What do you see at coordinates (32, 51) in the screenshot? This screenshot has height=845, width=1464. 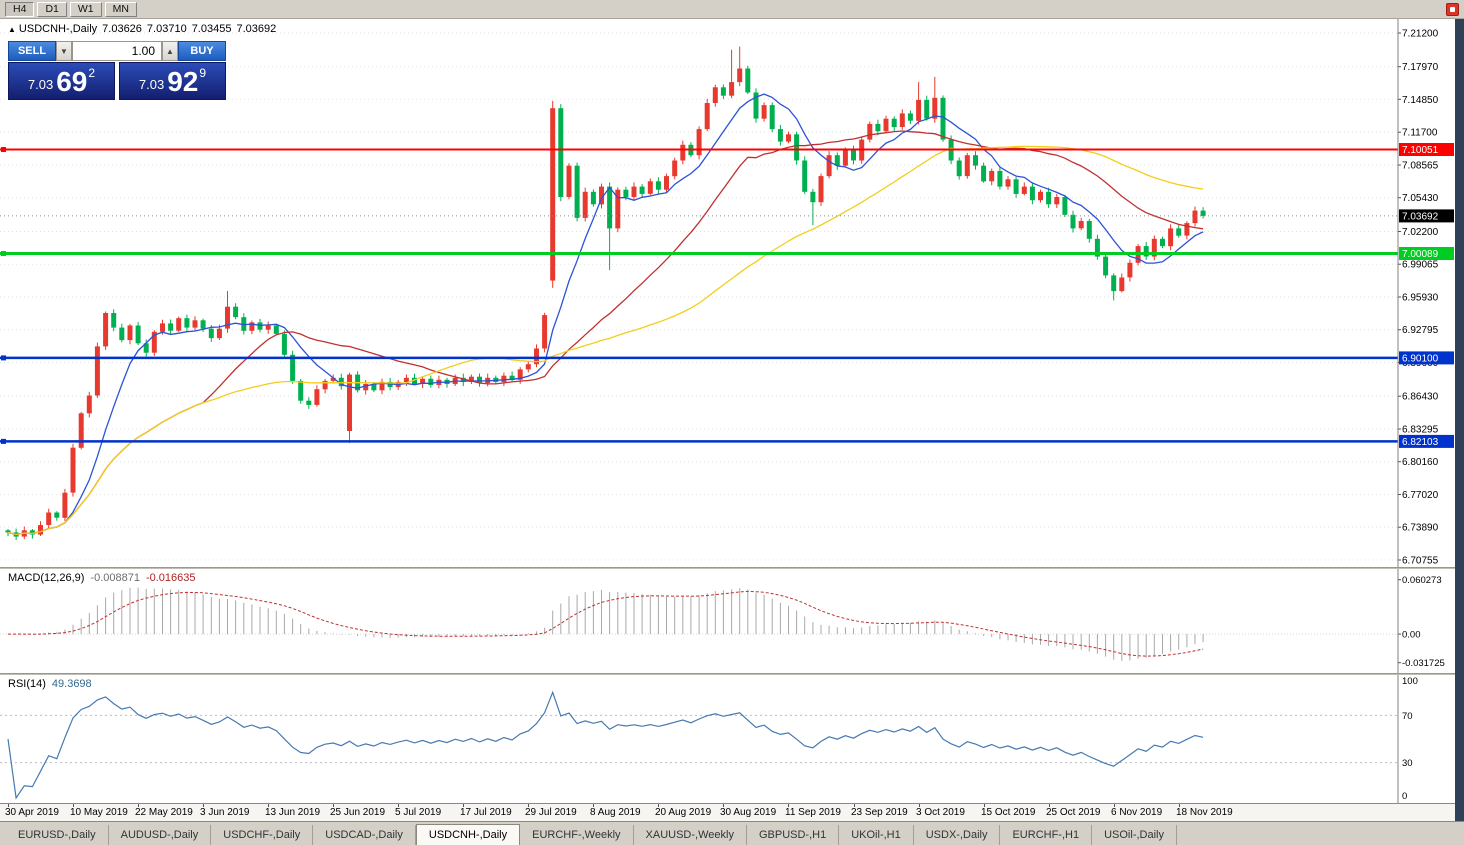 I see `sell-button: SELL` at bounding box center [32, 51].